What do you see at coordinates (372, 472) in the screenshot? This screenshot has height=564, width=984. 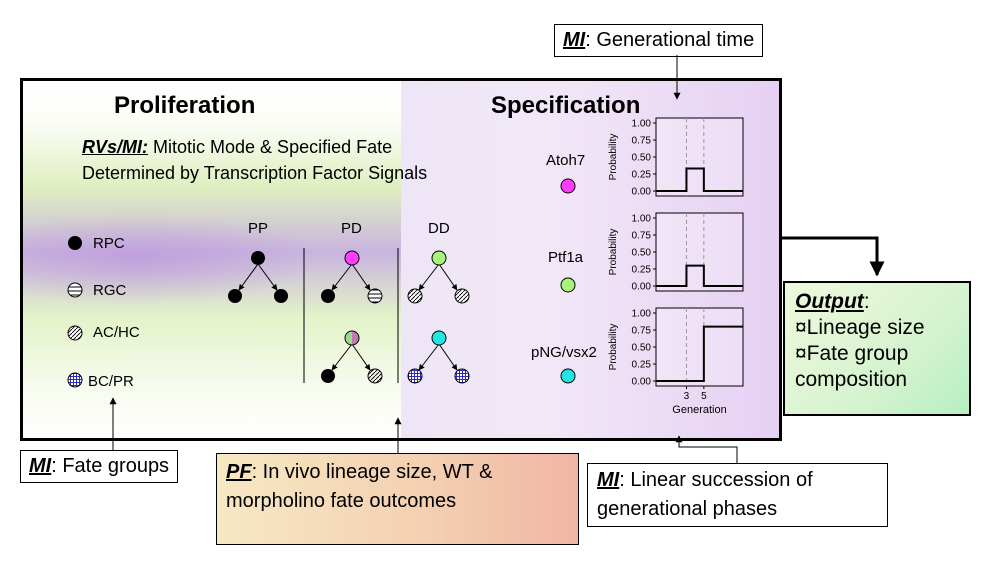 I see `pf-line1: : In vivo lineage size, WT &` at bounding box center [372, 472].